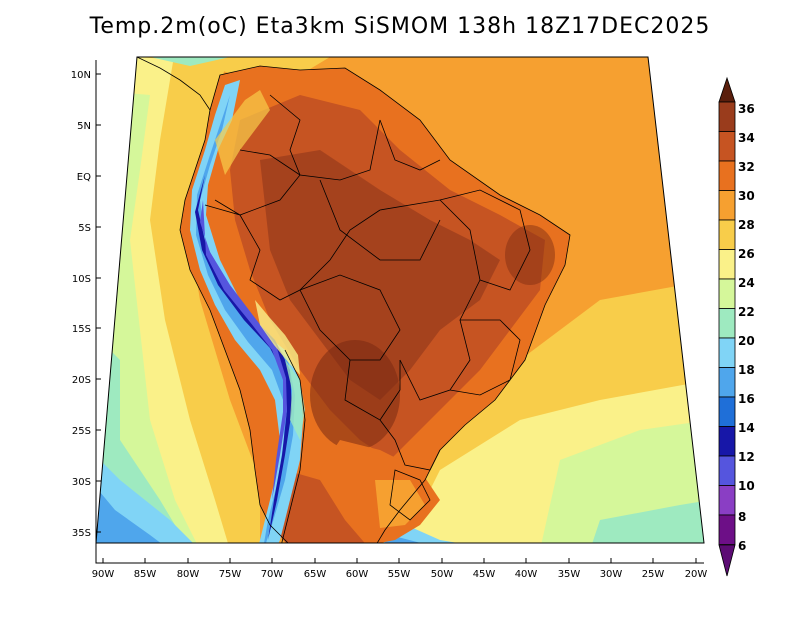  Describe the element at coordinates (81, 482) in the screenshot. I see `lat-label-30s: 30S` at that location.